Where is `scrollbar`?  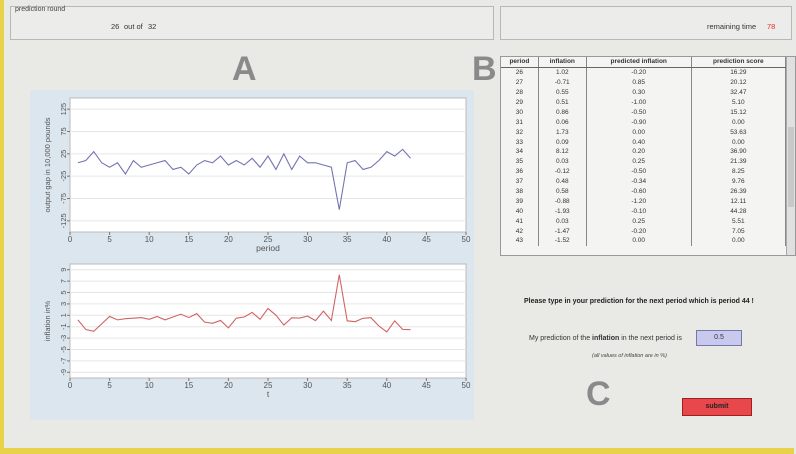
scrollbar is located at coordinates (790, 156).